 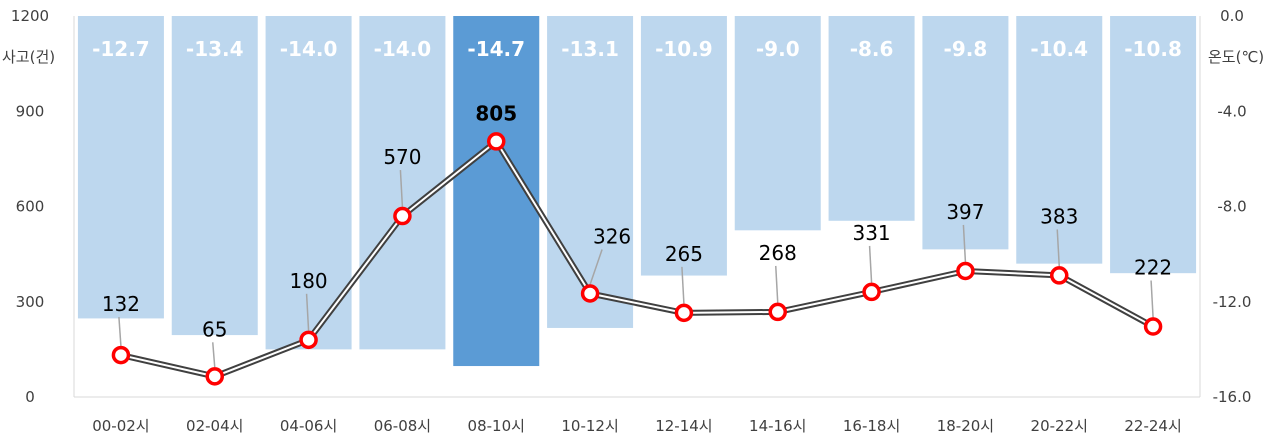 I want to click on temperature-bar-label-0: -12.7, so click(x=121, y=49).